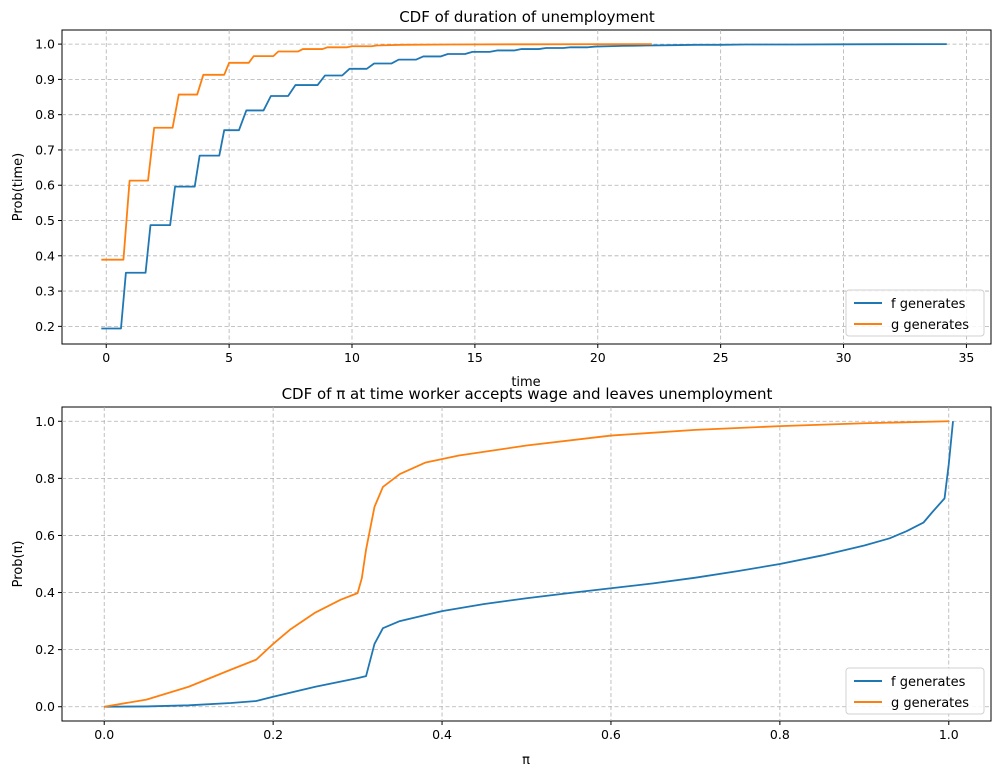 This screenshot has width=1001, height=776. Describe the element at coordinates (229, 357) in the screenshot. I see `x-tick-label: 5` at that location.